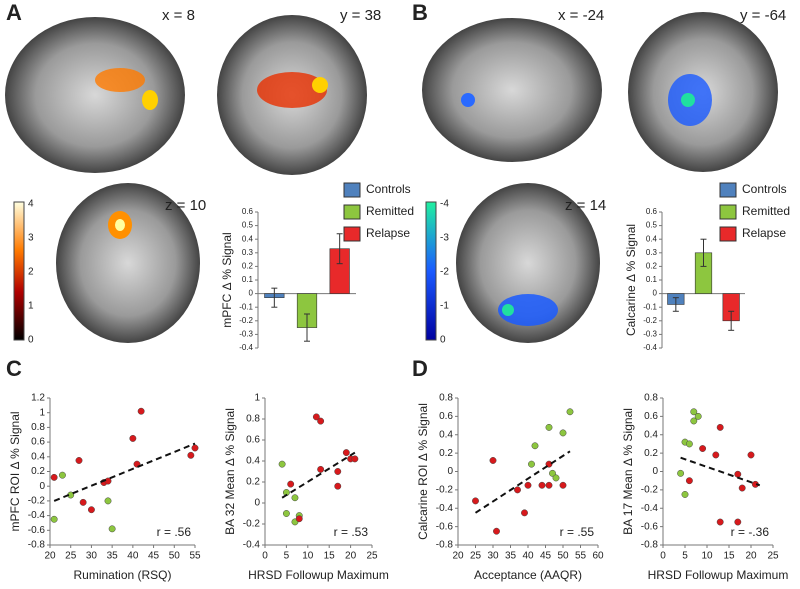 The height and width of the screenshot is (589, 800). Describe the element at coordinates (444, 204) in the screenshot. I see `colorbar-tick-label: -4` at that location.